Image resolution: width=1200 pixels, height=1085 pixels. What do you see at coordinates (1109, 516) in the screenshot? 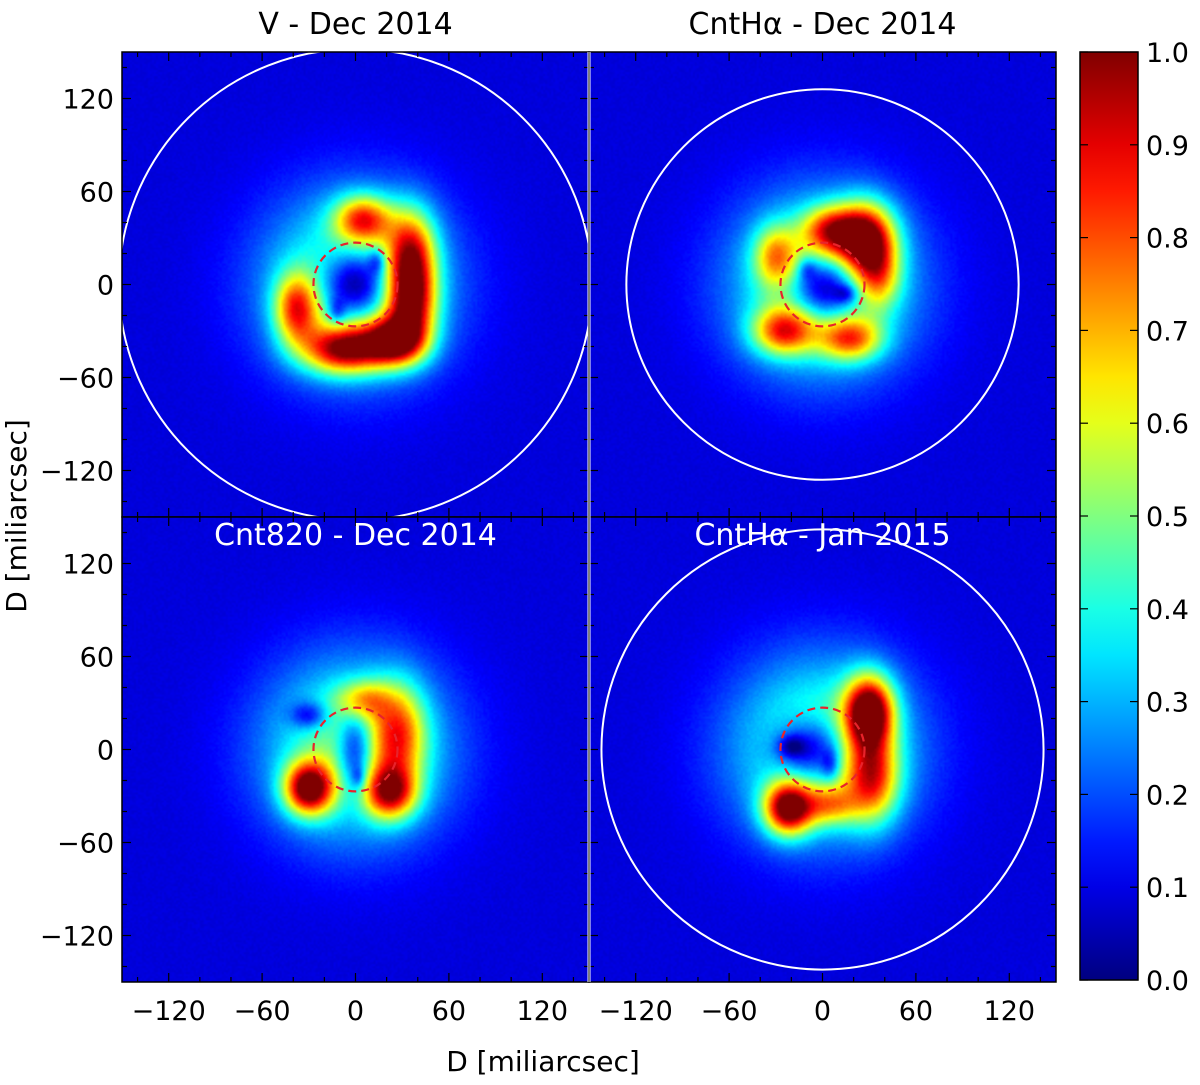
I see `colorbar-gradient` at bounding box center [1109, 516].